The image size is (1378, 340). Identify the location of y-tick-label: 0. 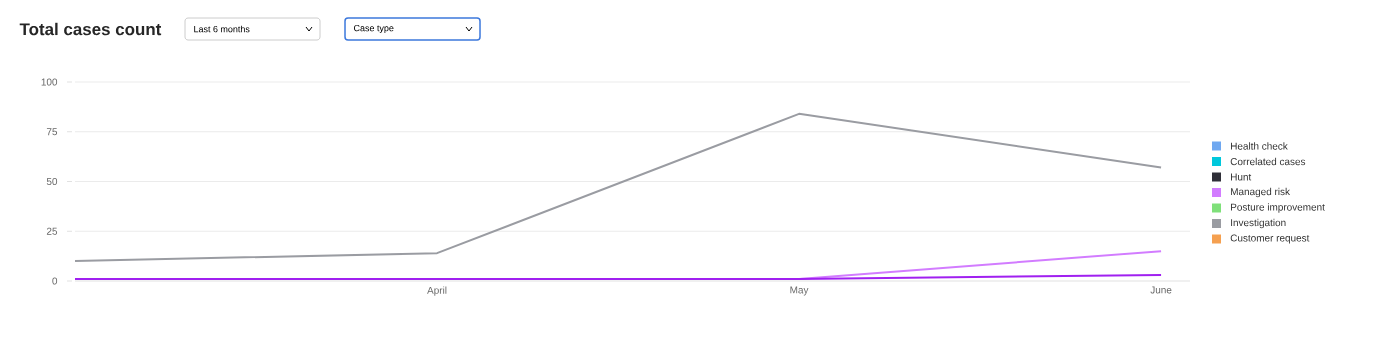
(55, 281).